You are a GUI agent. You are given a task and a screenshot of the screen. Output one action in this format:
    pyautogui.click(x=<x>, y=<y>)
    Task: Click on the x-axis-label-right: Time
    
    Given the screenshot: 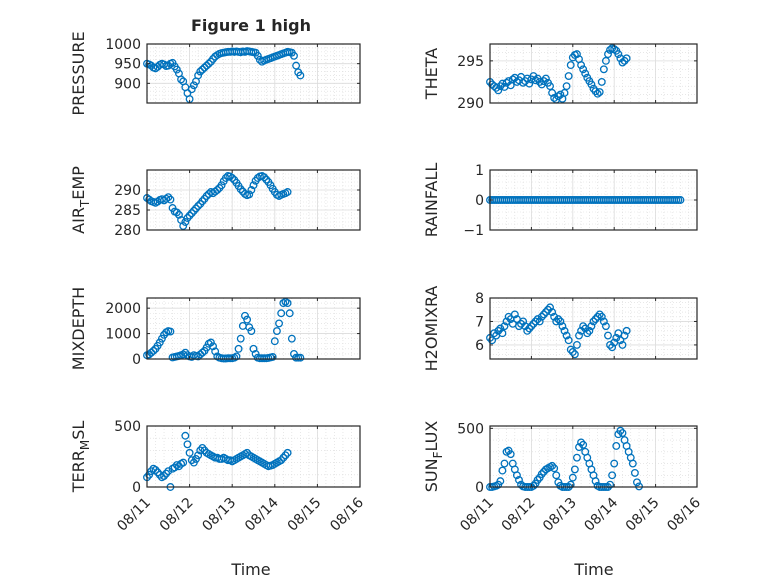 What is the action you would take?
    pyautogui.click(x=593, y=569)
    